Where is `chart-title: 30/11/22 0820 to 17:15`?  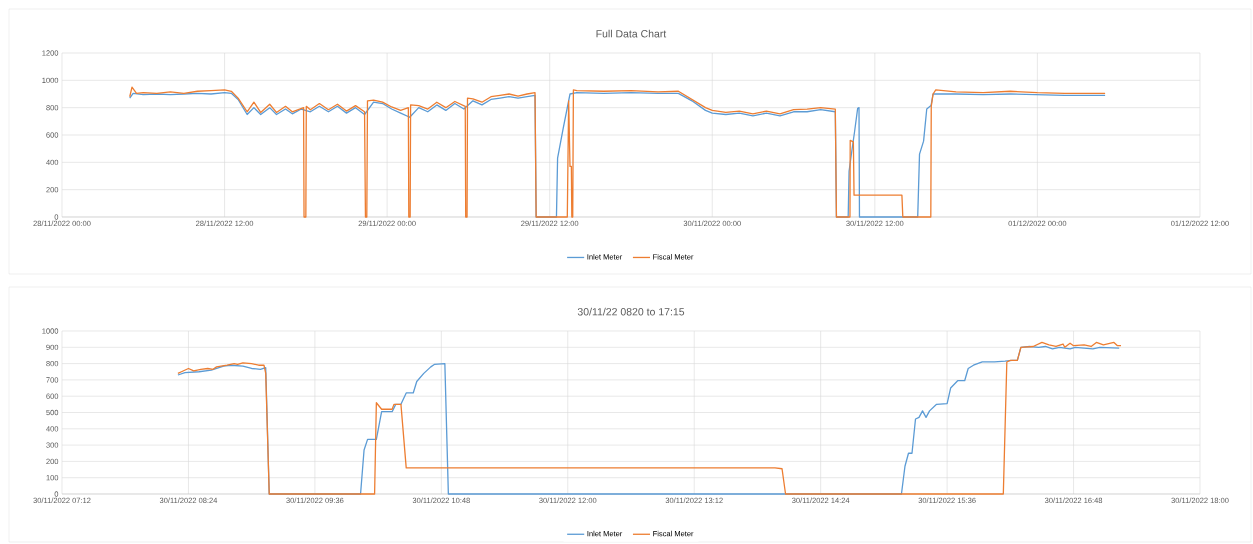 chart-title: 30/11/22 0820 to 17:15 is located at coordinates (631, 311).